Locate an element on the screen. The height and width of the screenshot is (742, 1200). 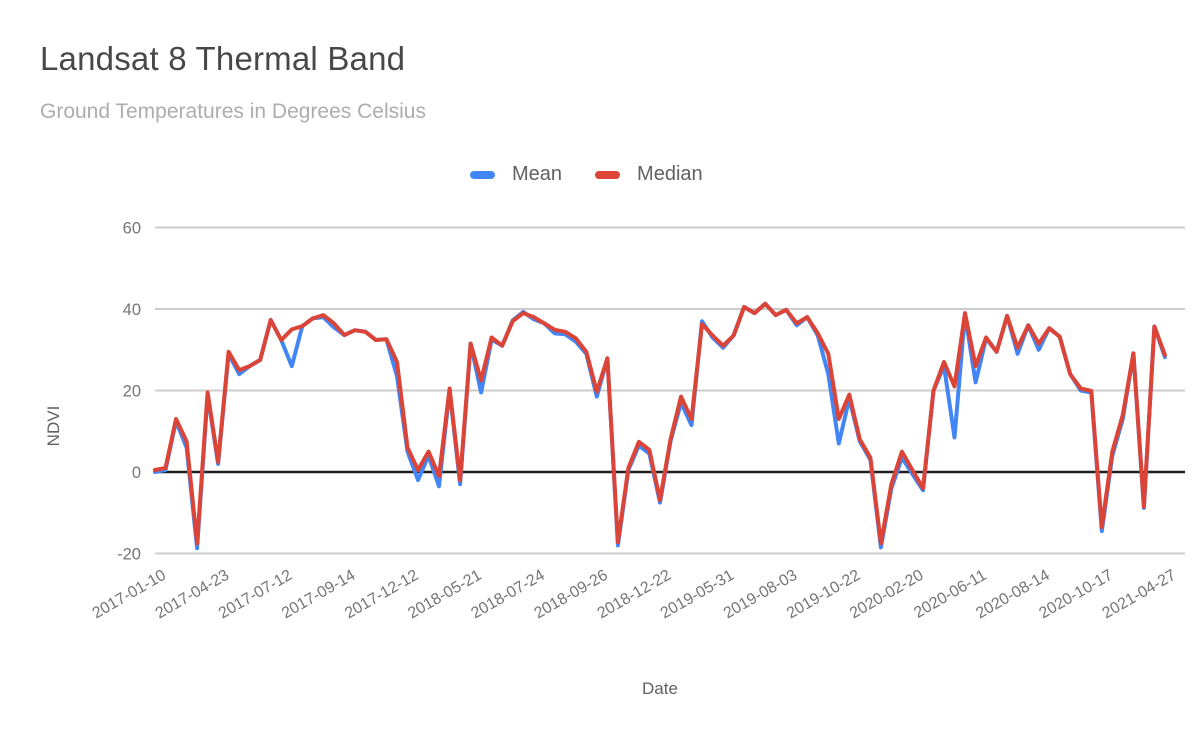
median-series-swatch-icon is located at coordinates (608, 174).